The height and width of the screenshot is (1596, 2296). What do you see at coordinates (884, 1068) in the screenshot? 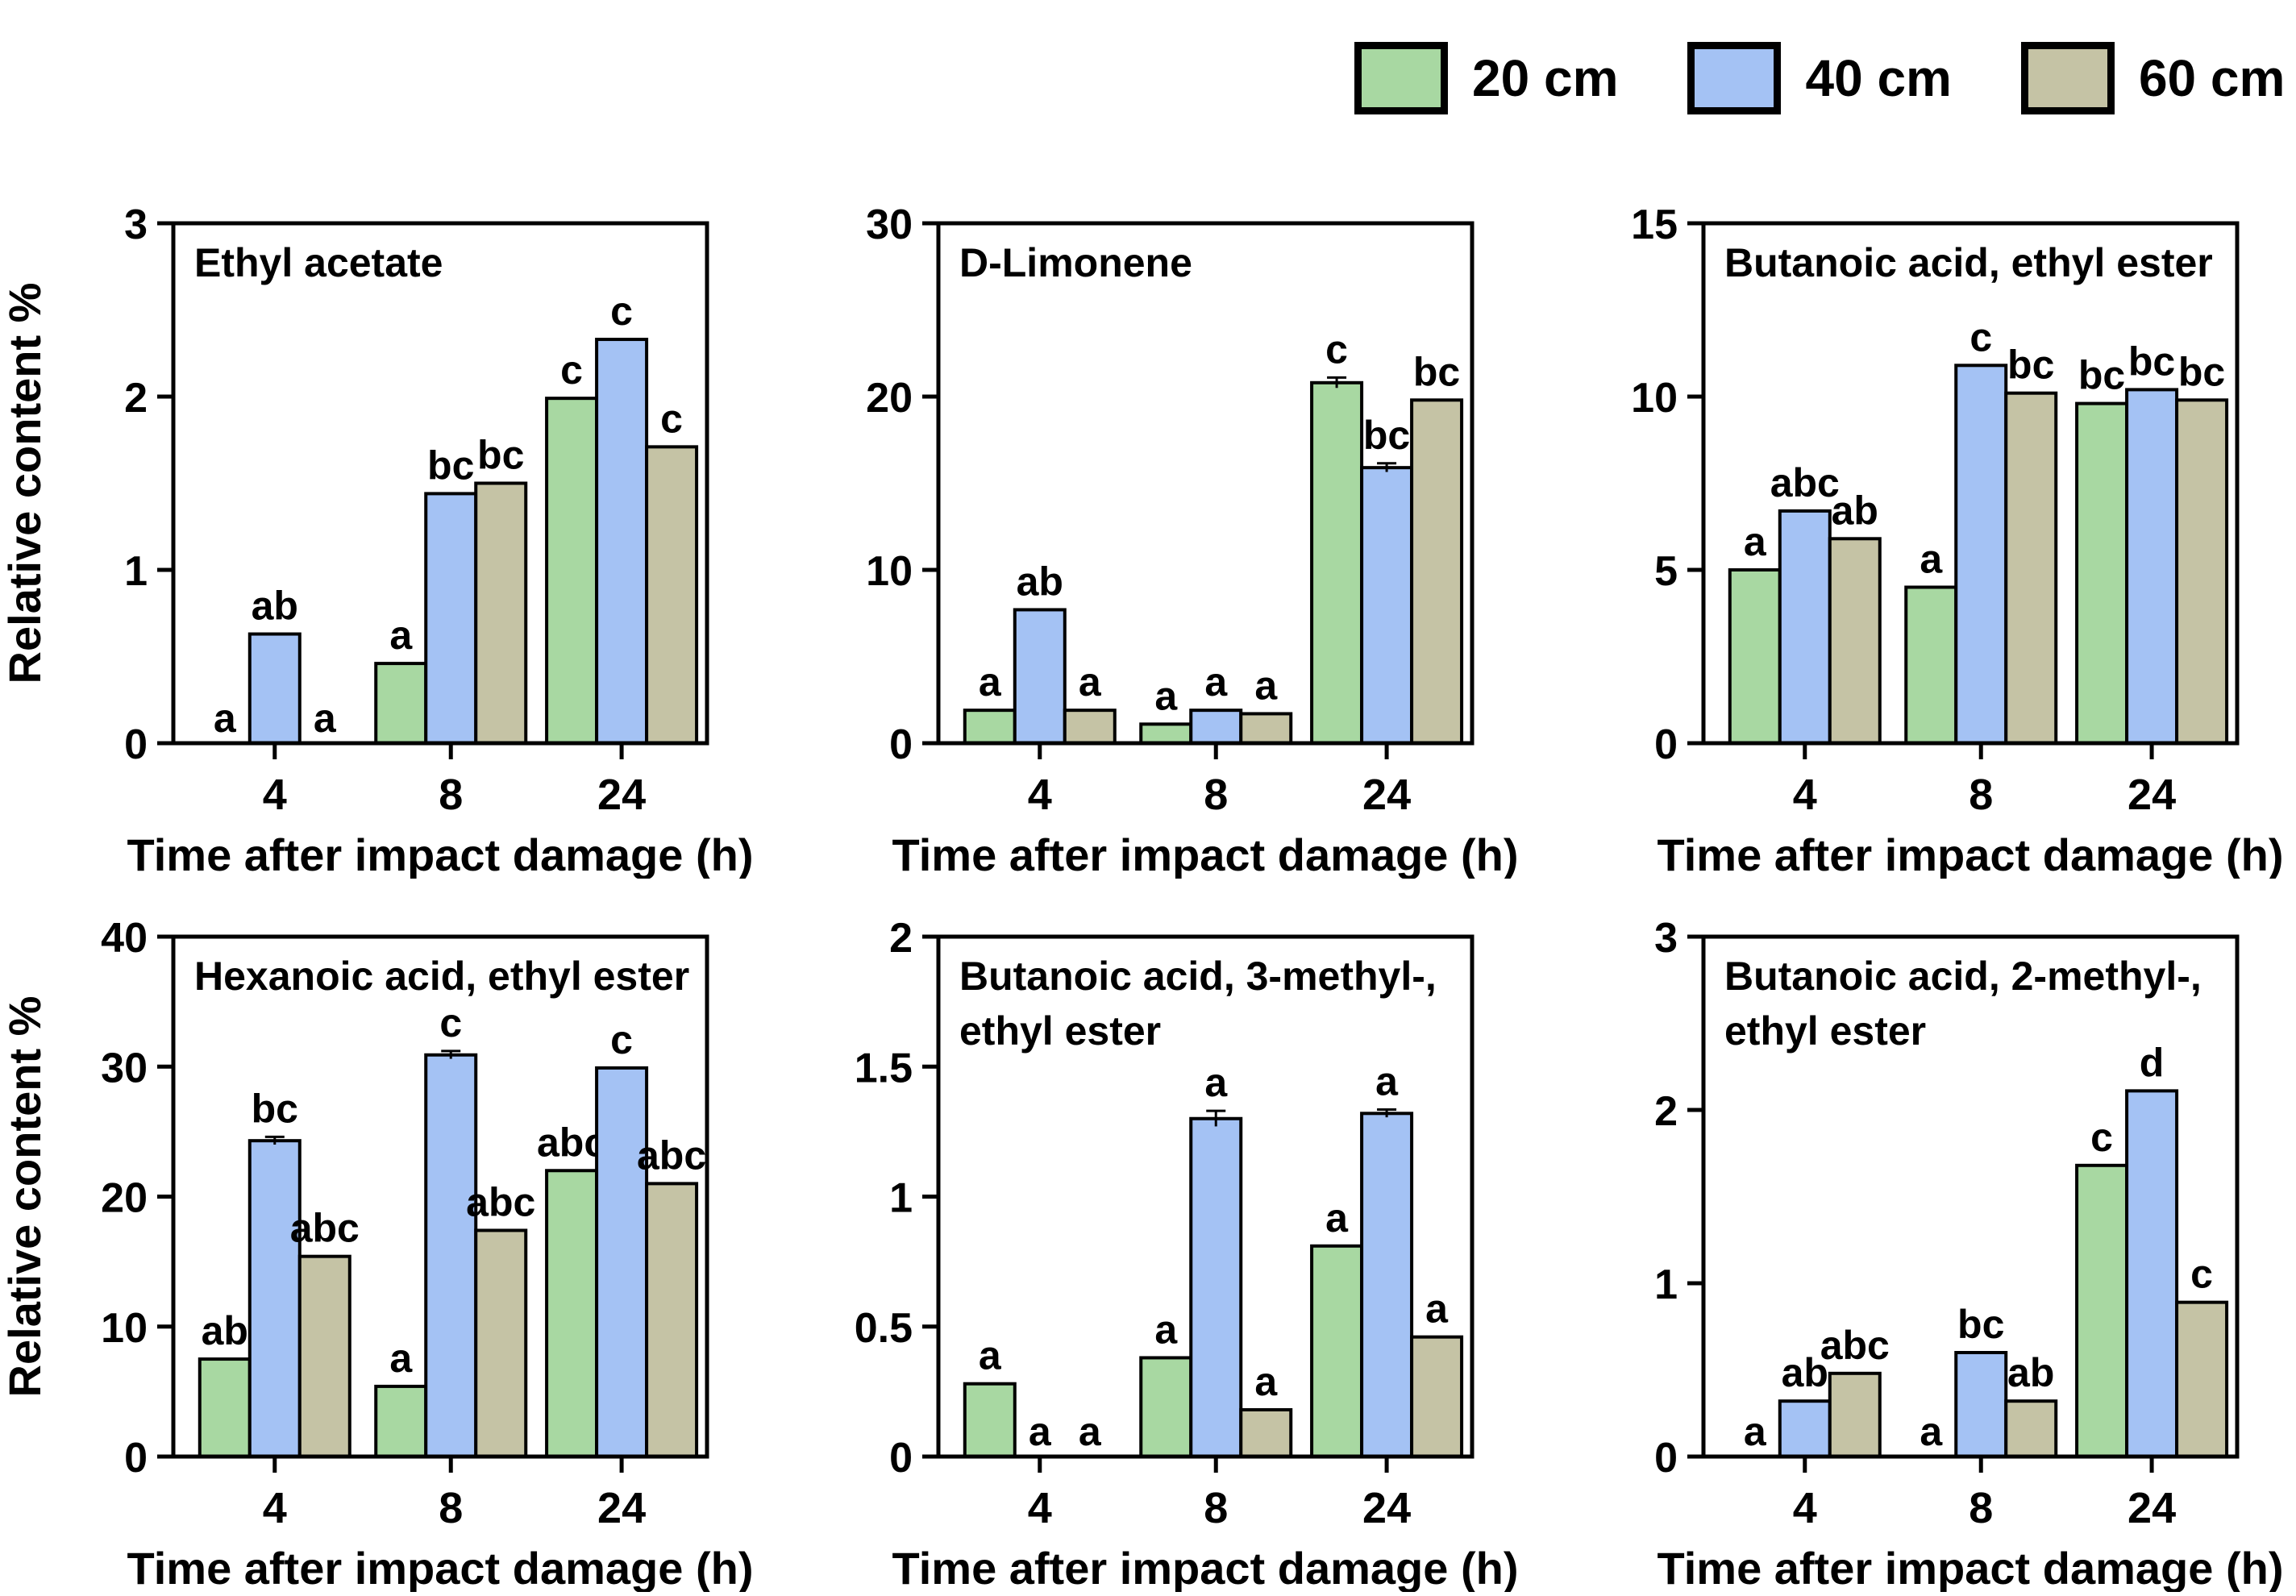
I see `y-tick-label: 1.5` at bounding box center [884, 1068].